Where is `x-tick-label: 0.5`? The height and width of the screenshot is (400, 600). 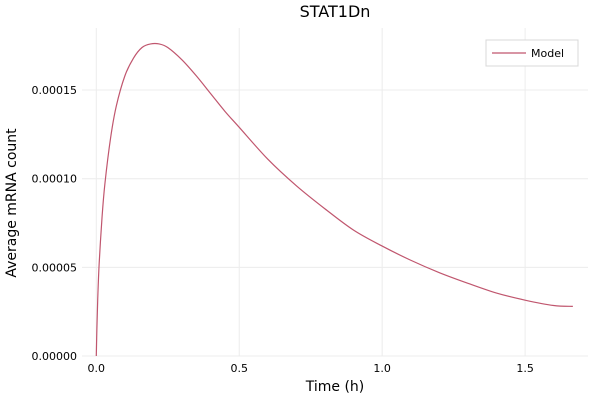 x-tick-label: 0.5 is located at coordinates (239, 368).